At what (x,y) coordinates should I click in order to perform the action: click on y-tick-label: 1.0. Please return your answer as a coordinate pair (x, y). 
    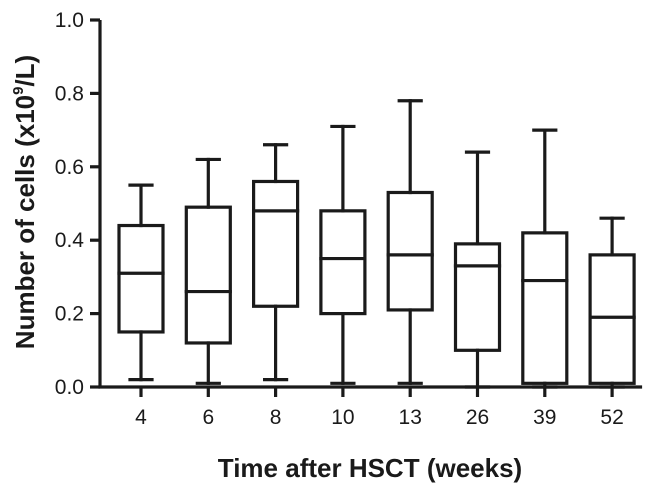
    Looking at the image, I should click on (69, 20).